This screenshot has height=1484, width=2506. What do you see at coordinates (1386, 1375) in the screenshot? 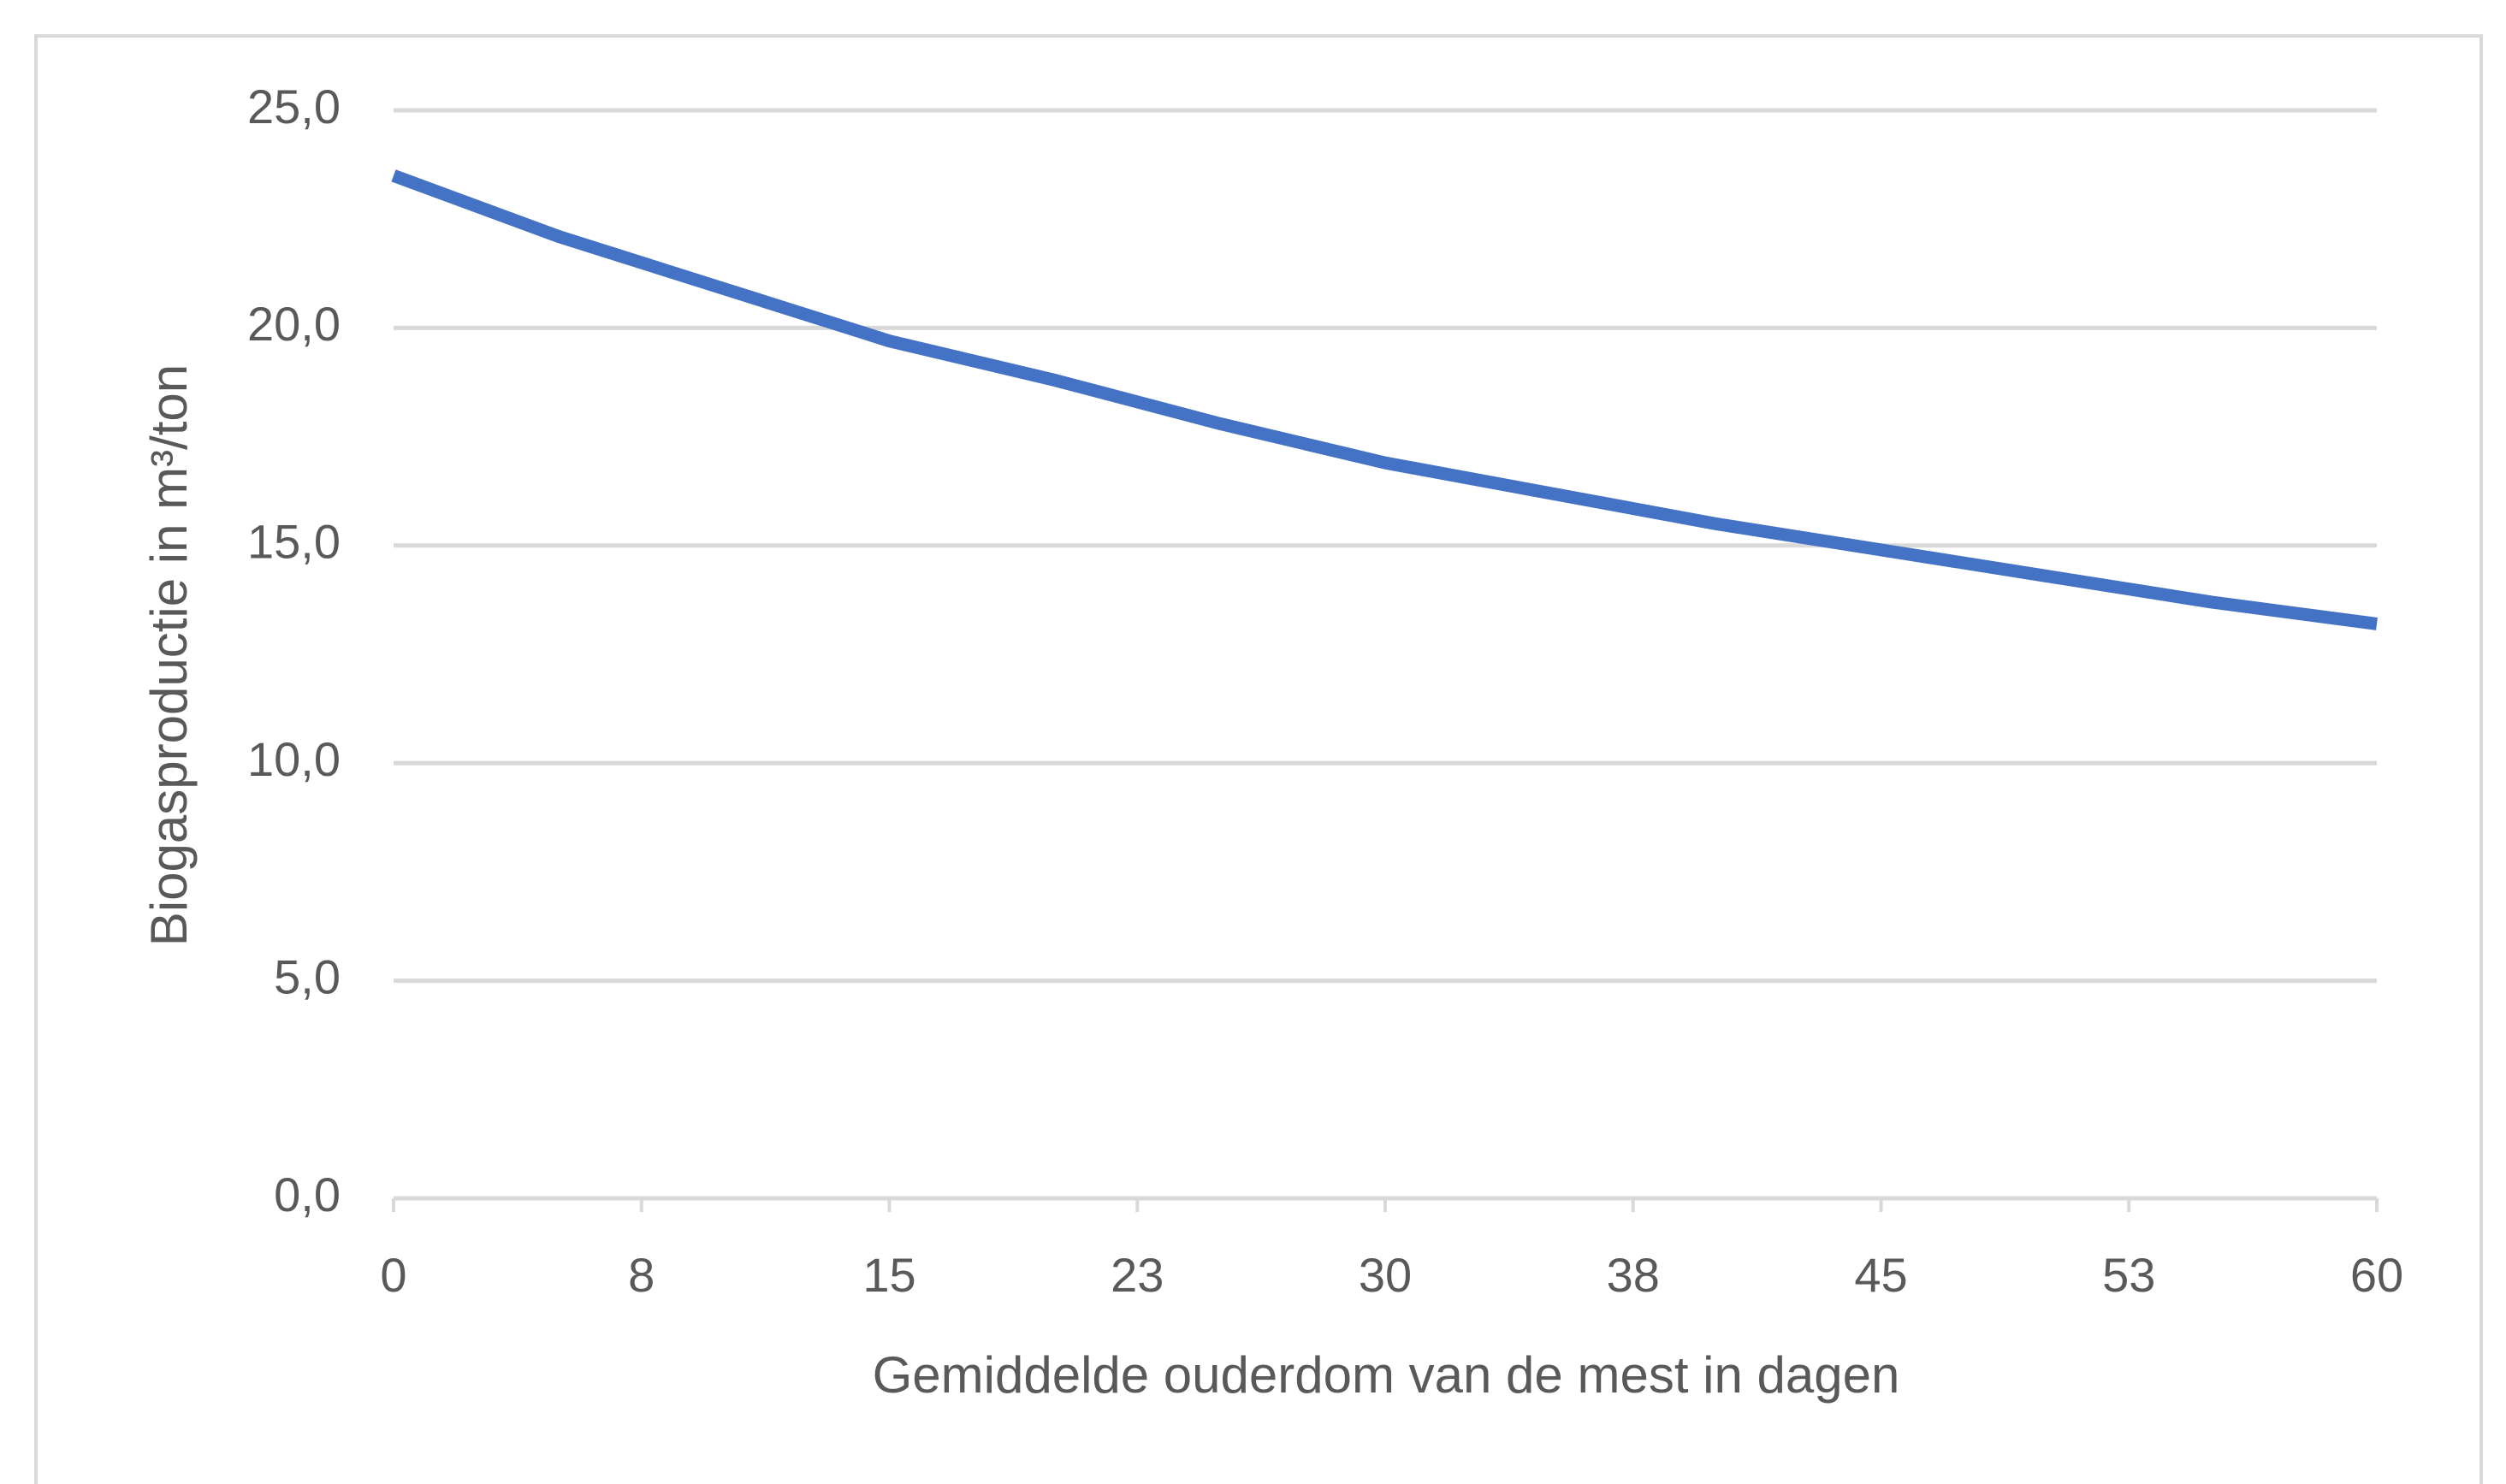
I see `x-axis-title: Gemiddelde ouderdom van de mest in dagen` at bounding box center [1386, 1375].